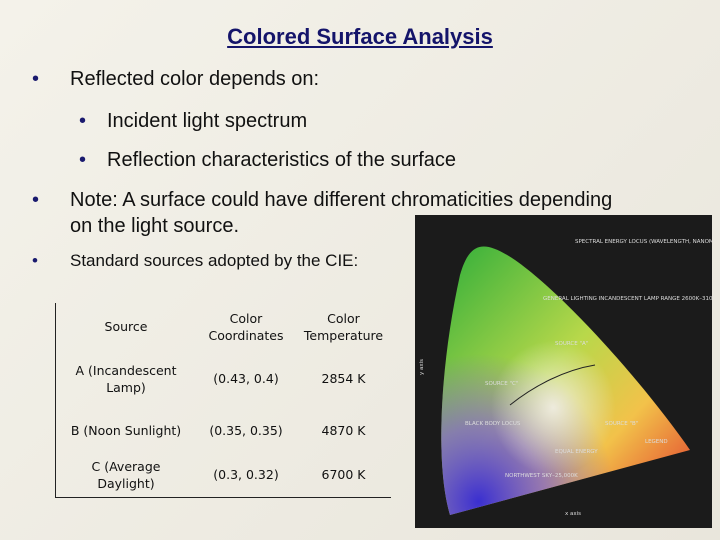 This screenshot has height=540, width=720. Describe the element at coordinates (576, 452) in the screenshot. I see `figure-label: EQUAL ENERGY` at that location.